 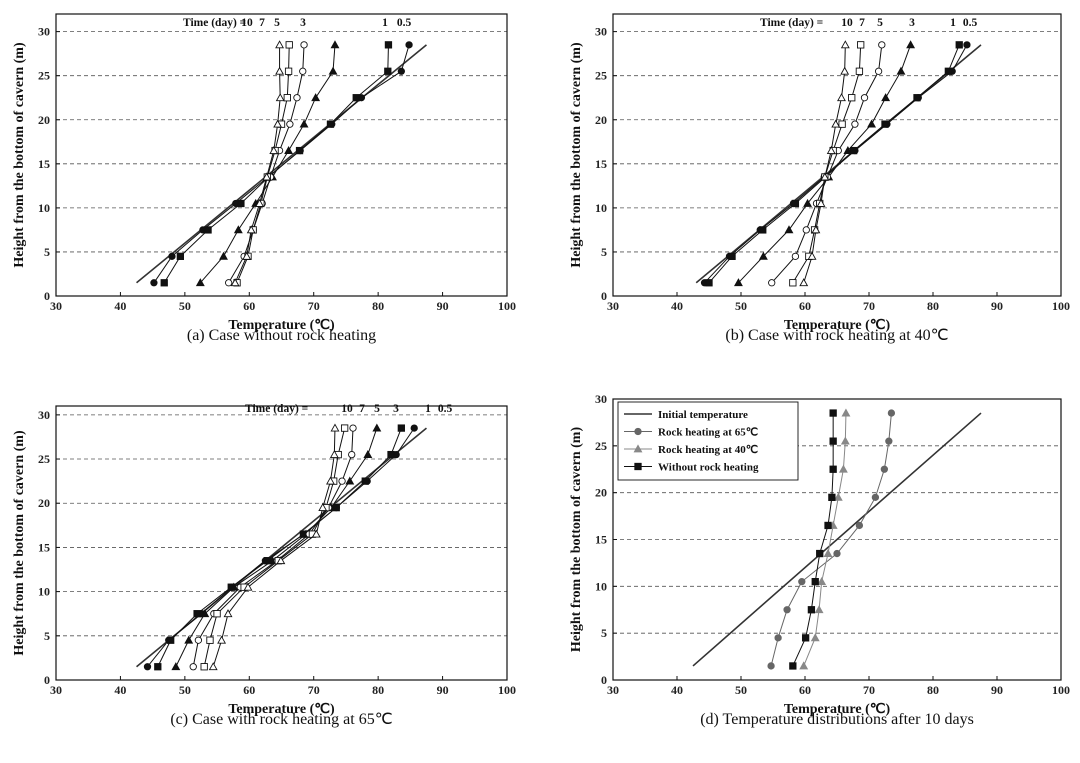 What do you see at coordinates (880, 23) in the screenshot?
I see `time-value-5: 5` at bounding box center [880, 23].